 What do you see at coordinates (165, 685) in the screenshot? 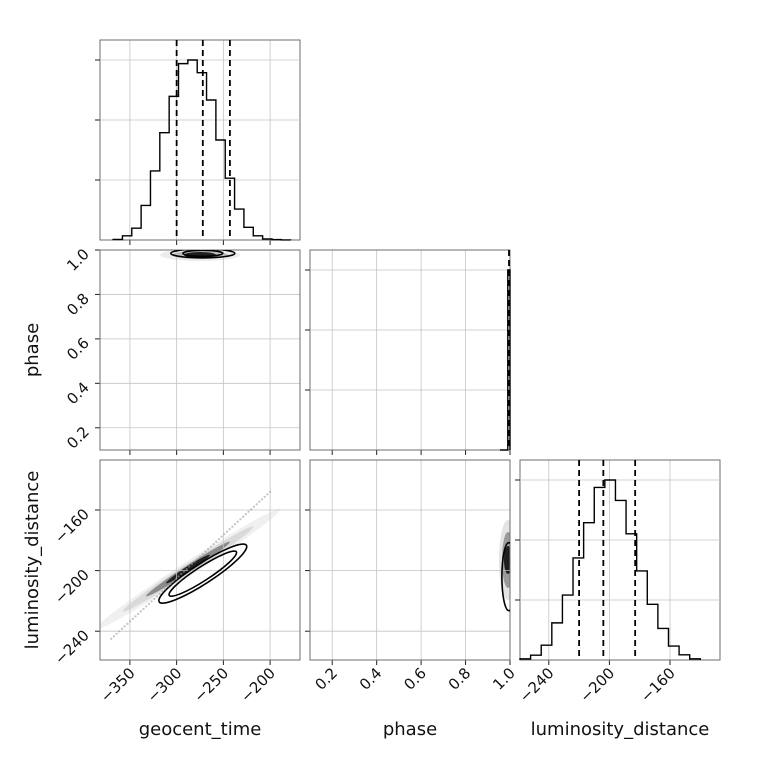
I see `x-tick-label: −300` at bounding box center [165, 685].